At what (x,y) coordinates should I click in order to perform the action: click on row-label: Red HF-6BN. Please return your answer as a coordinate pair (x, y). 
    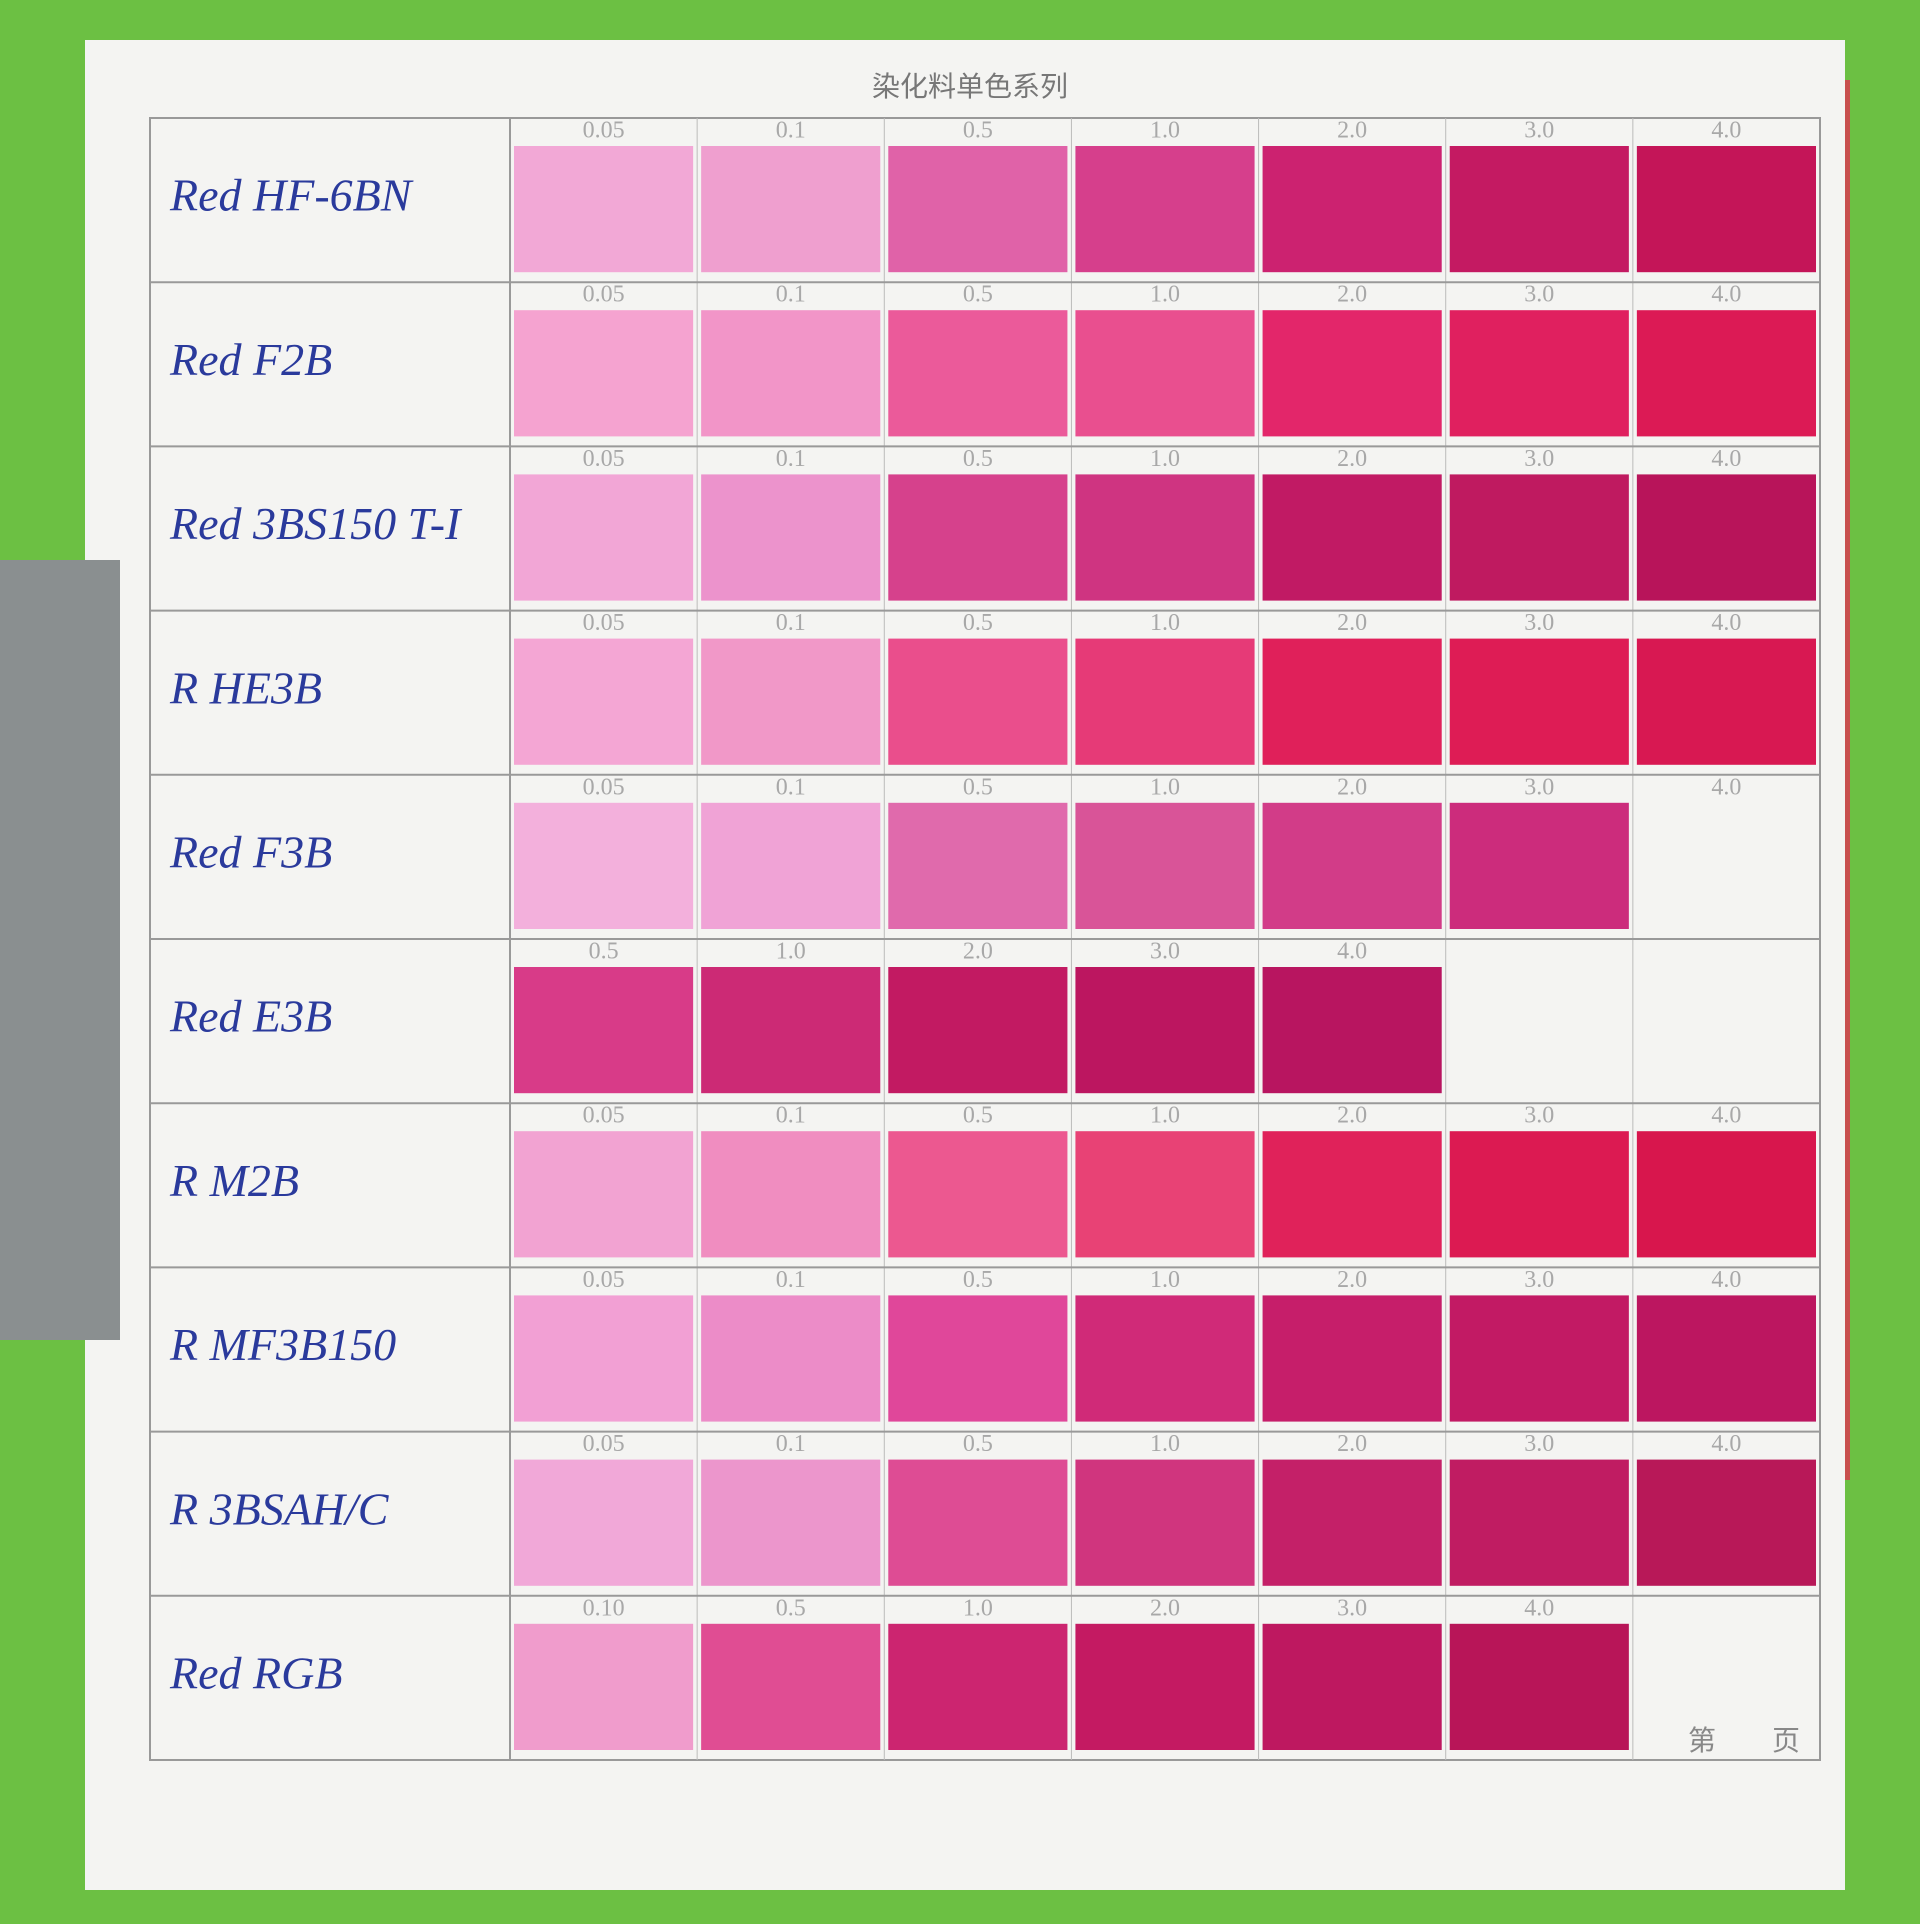
    Looking at the image, I should click on (291, 195).